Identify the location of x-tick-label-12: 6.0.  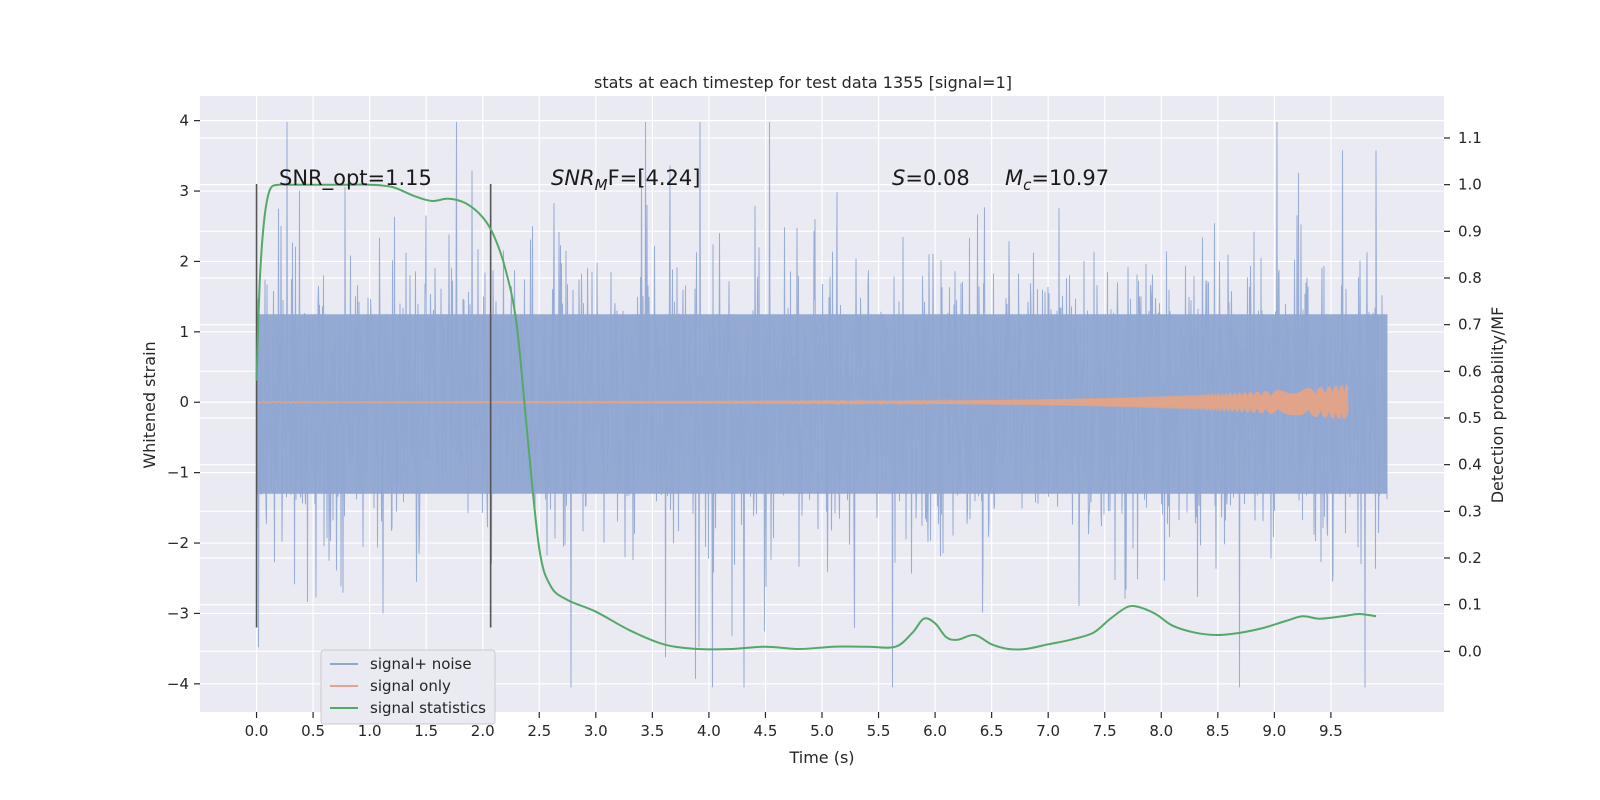
(935, 731).